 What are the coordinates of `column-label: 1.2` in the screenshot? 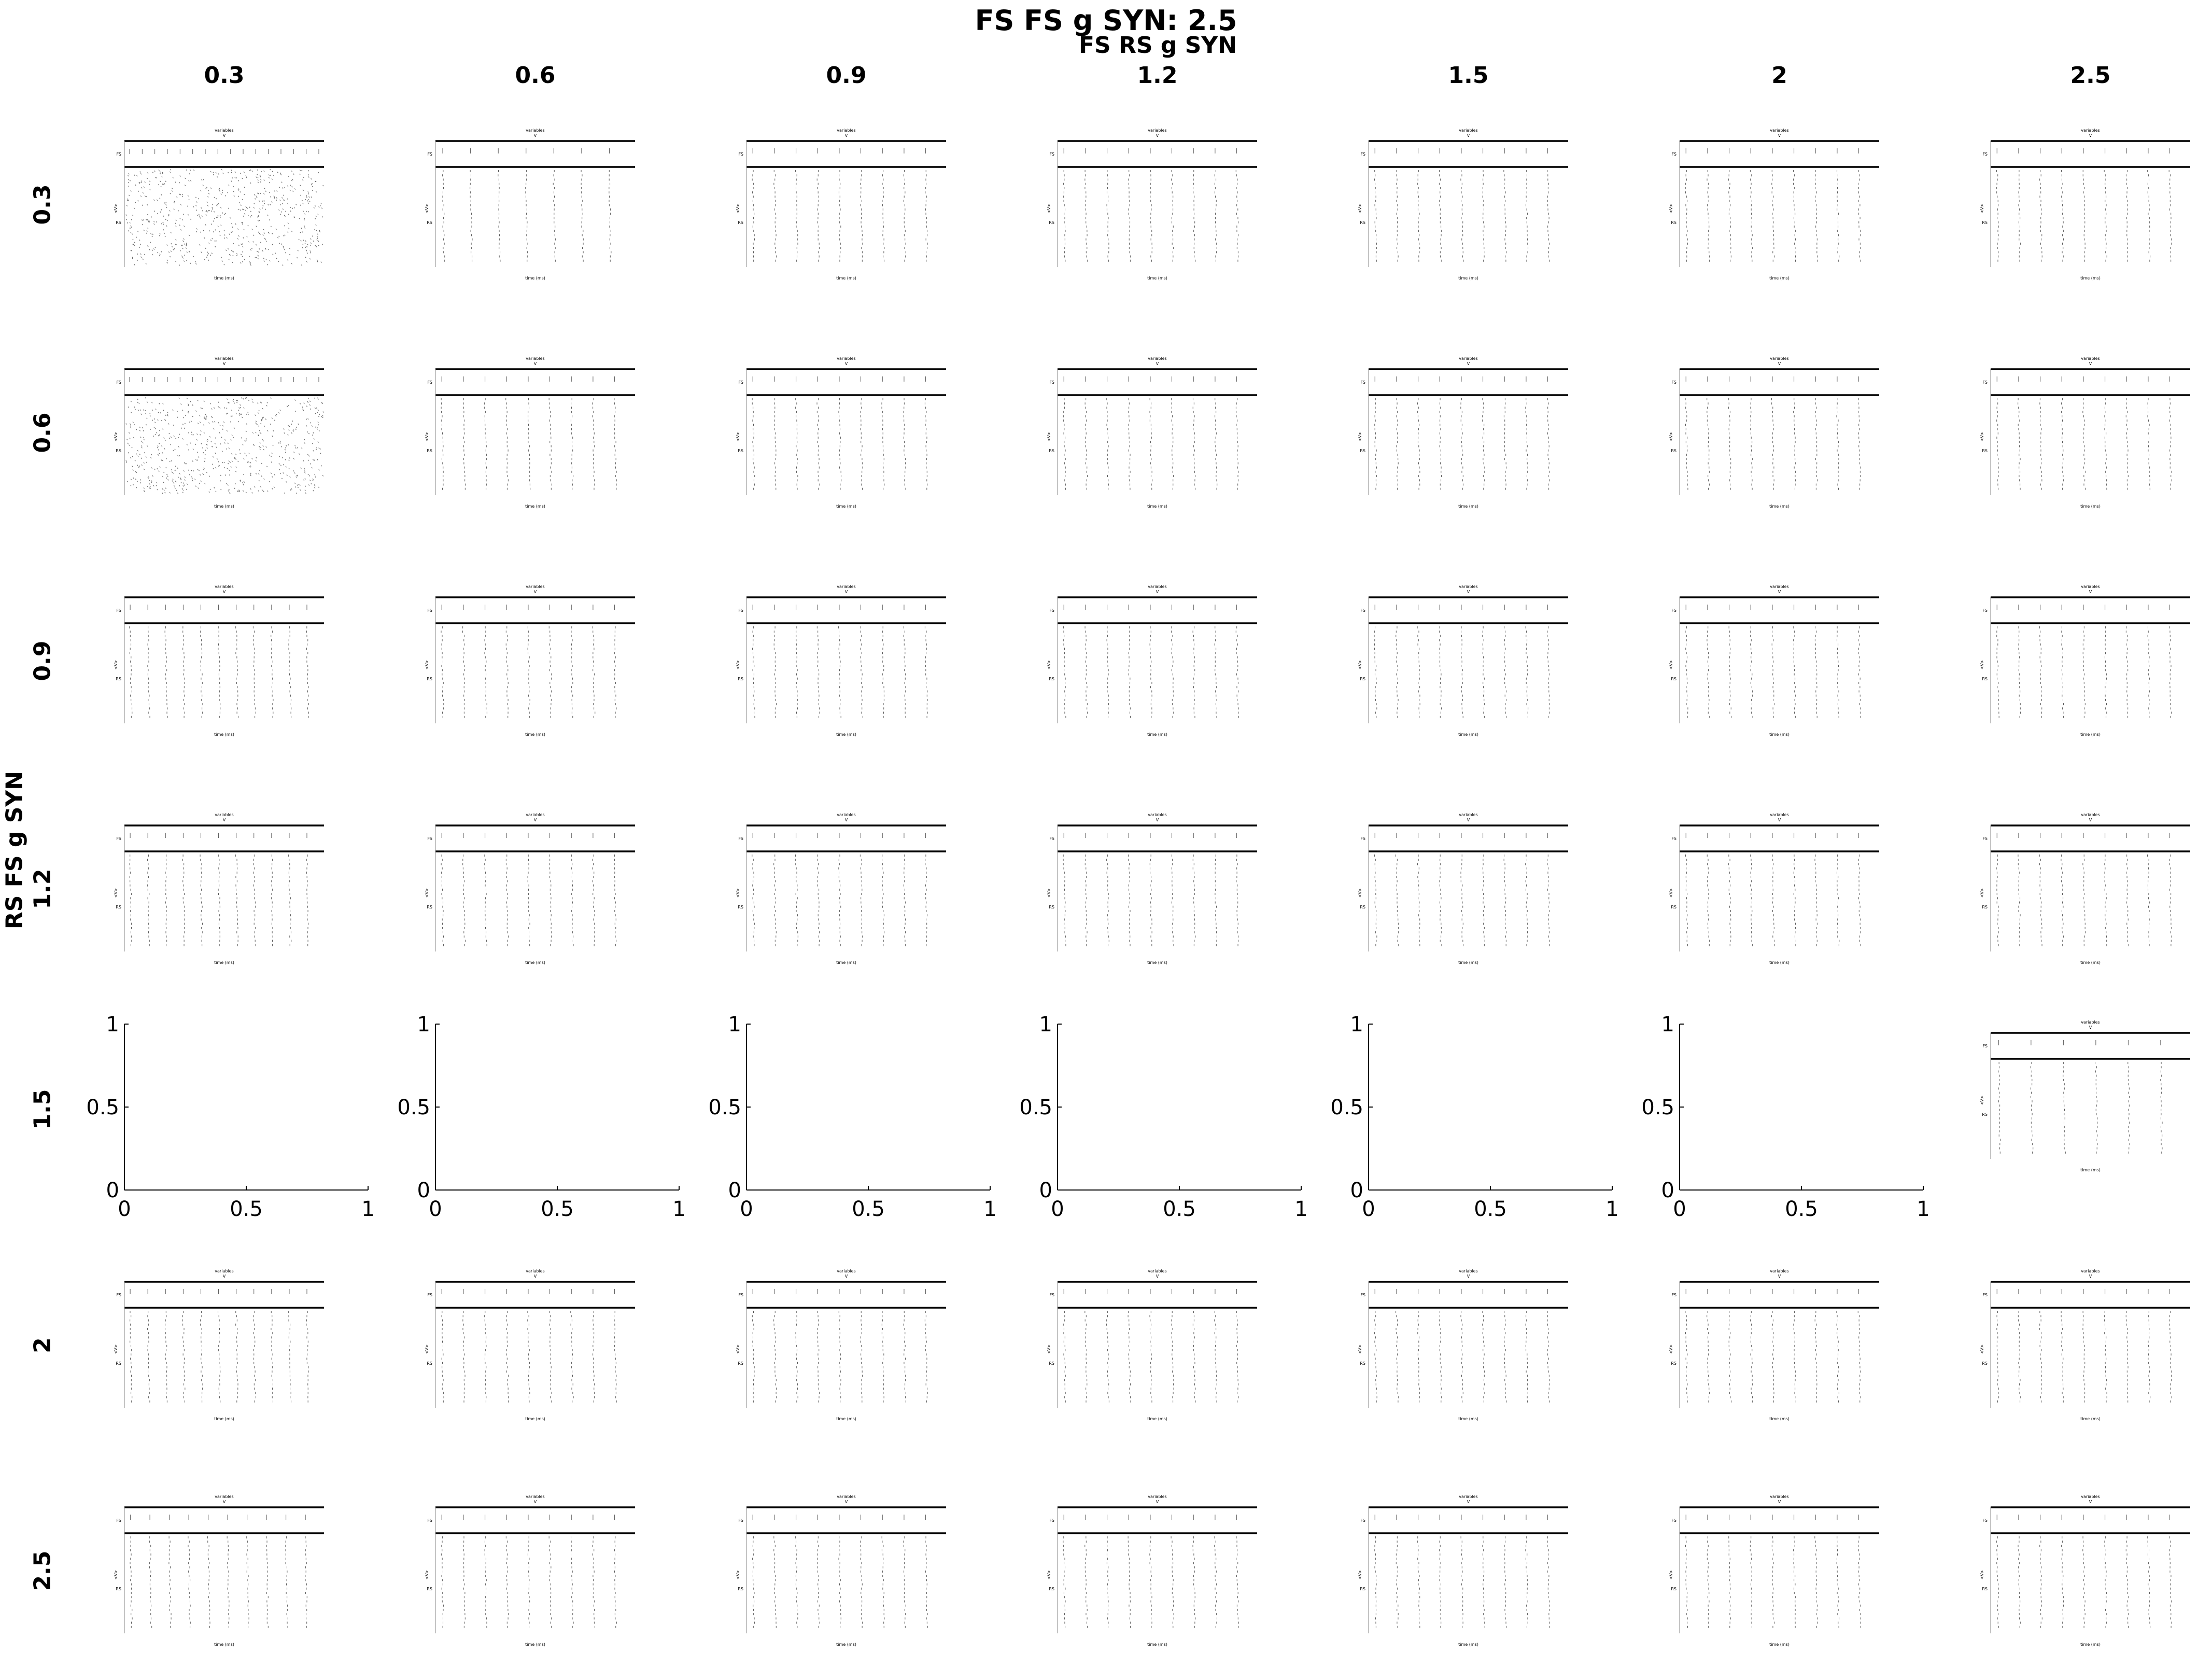 It's located at (1157, 75).